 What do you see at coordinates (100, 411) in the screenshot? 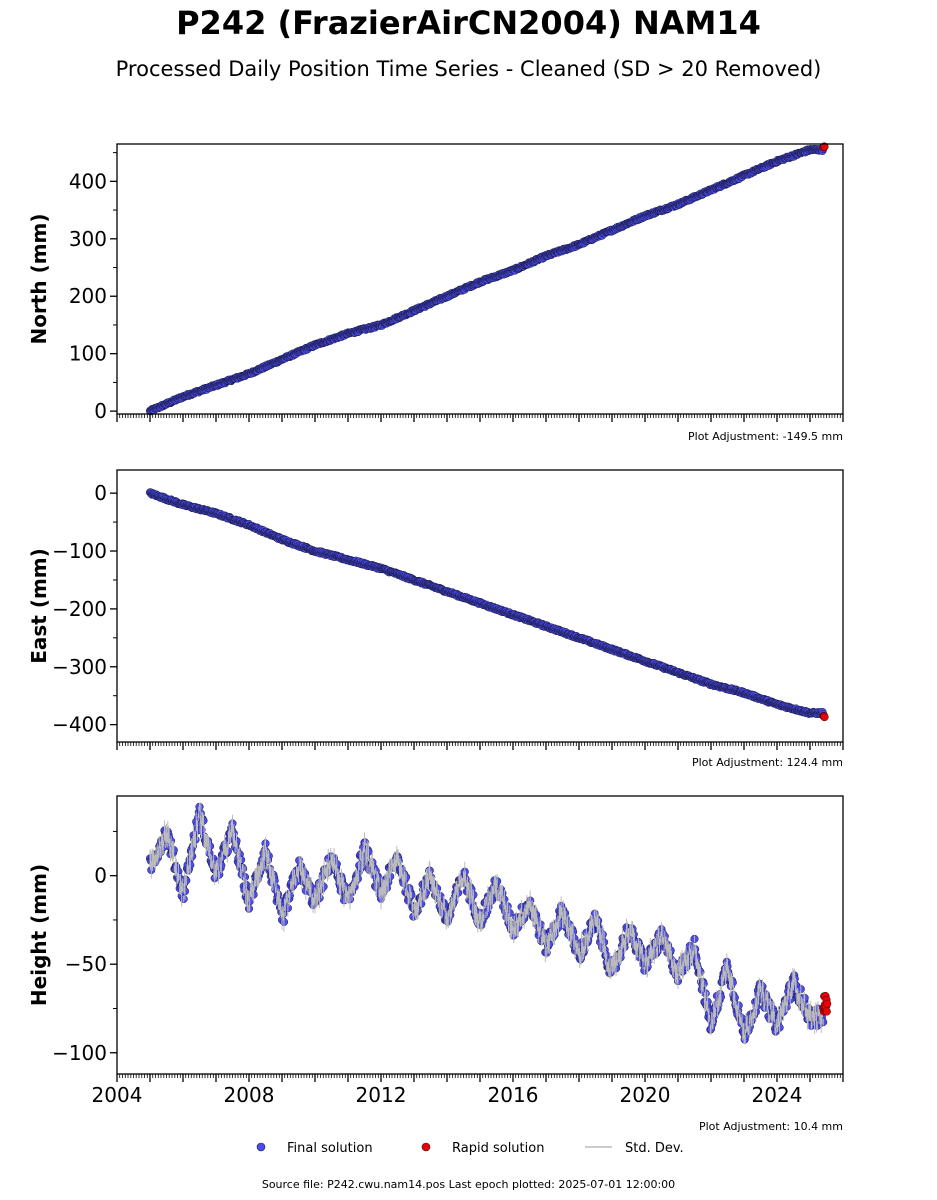
I see `north-ytick-label: 0` at bounding box center [100, 411].